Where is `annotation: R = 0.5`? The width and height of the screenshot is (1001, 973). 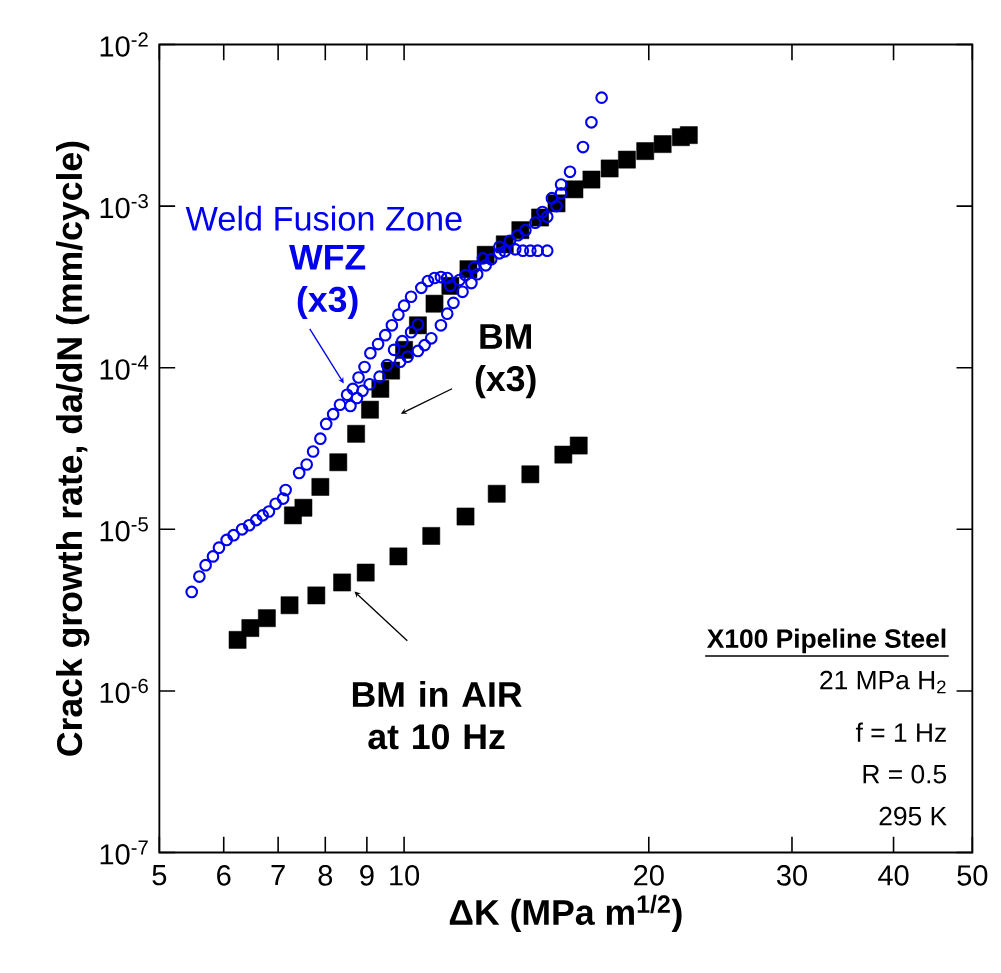 annotation: R = 0.5 is located at coordinates (905, 774).